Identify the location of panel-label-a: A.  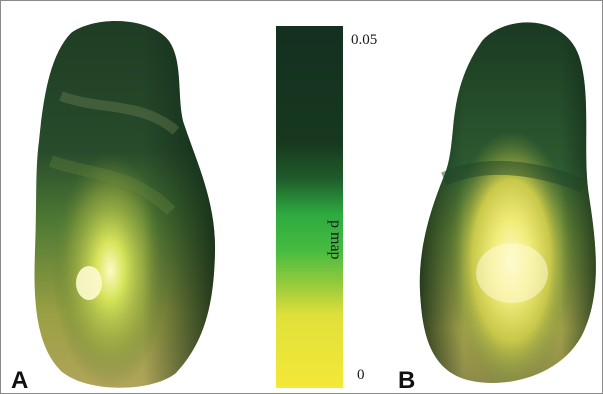
(20, 380).